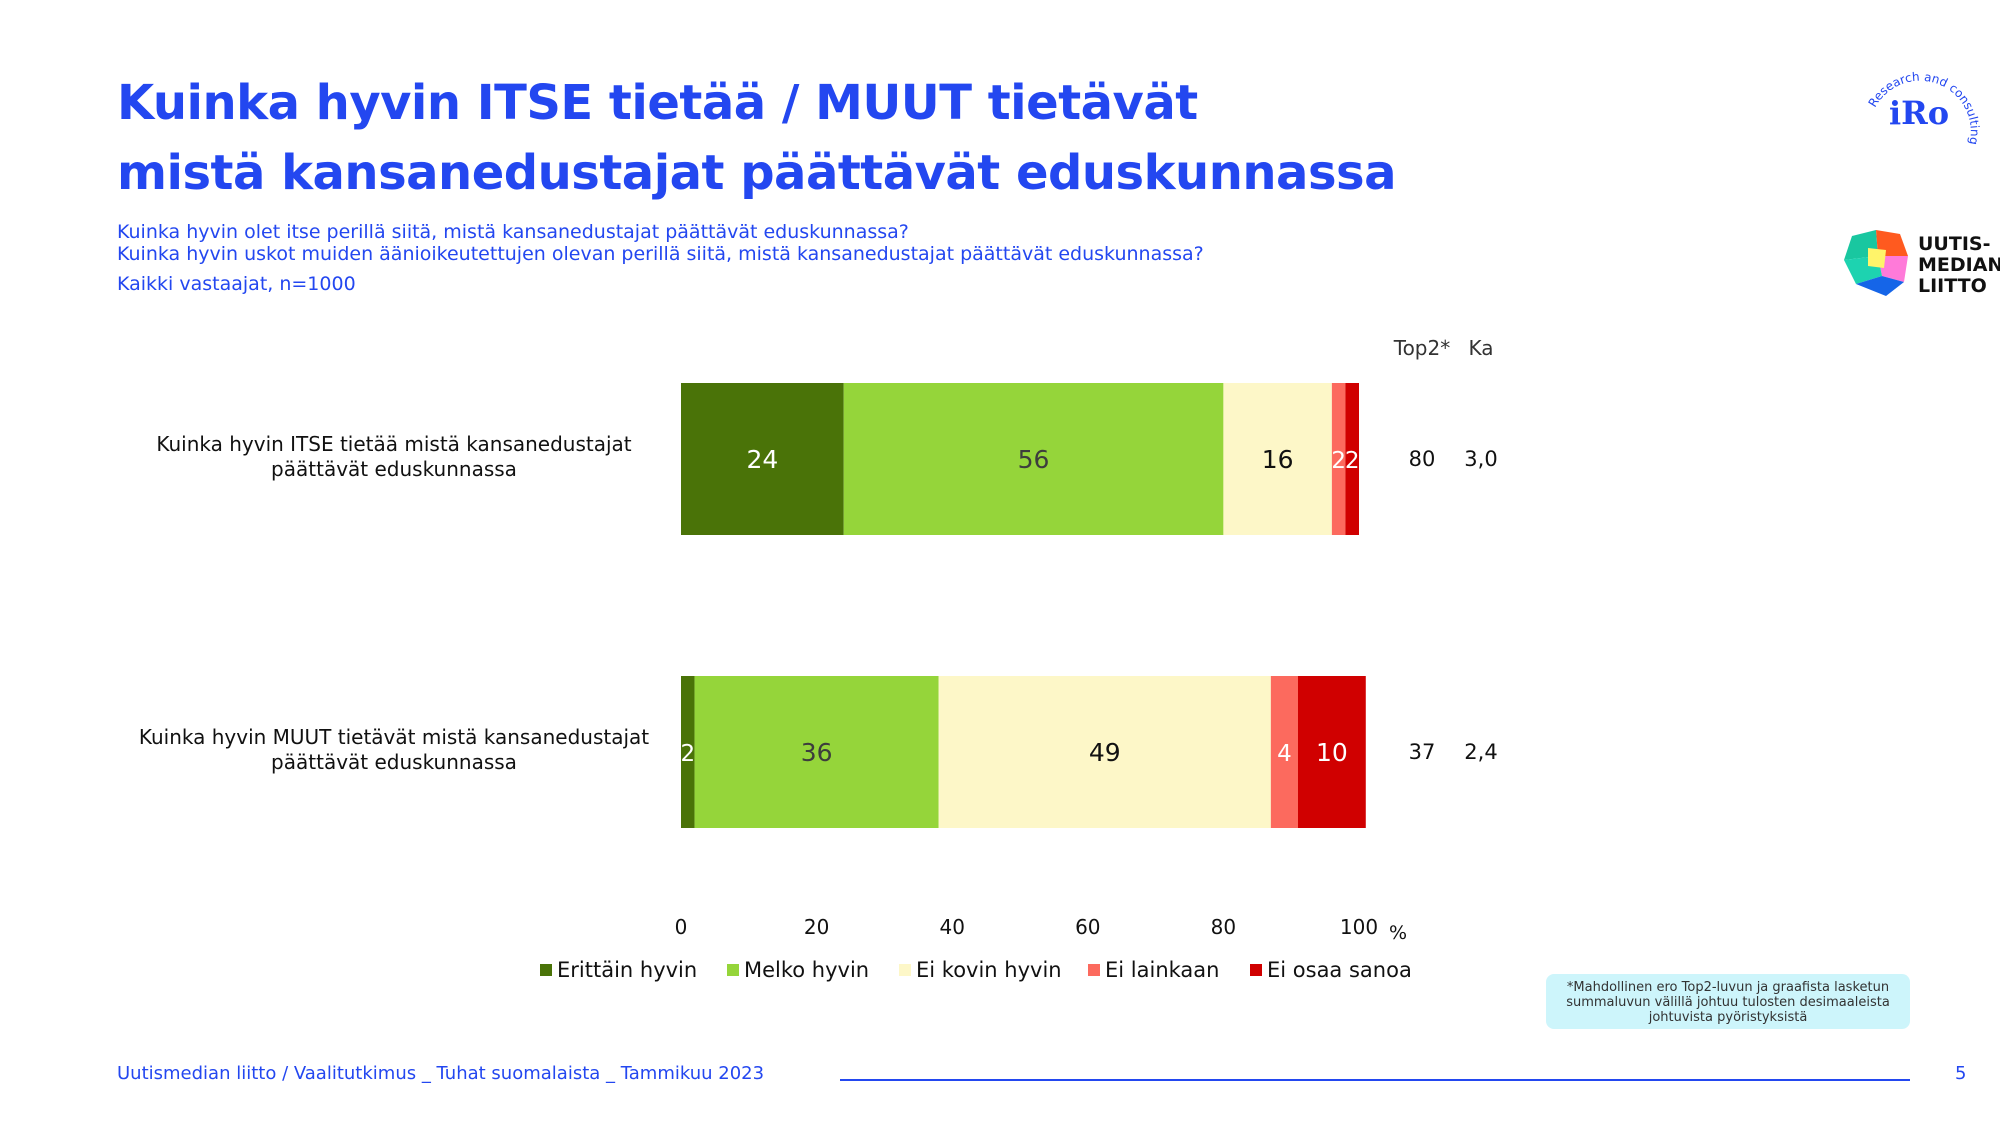 This screenshot has height=1125, width=2000. I want to click on column-header: Ka, so click(1480, 348).